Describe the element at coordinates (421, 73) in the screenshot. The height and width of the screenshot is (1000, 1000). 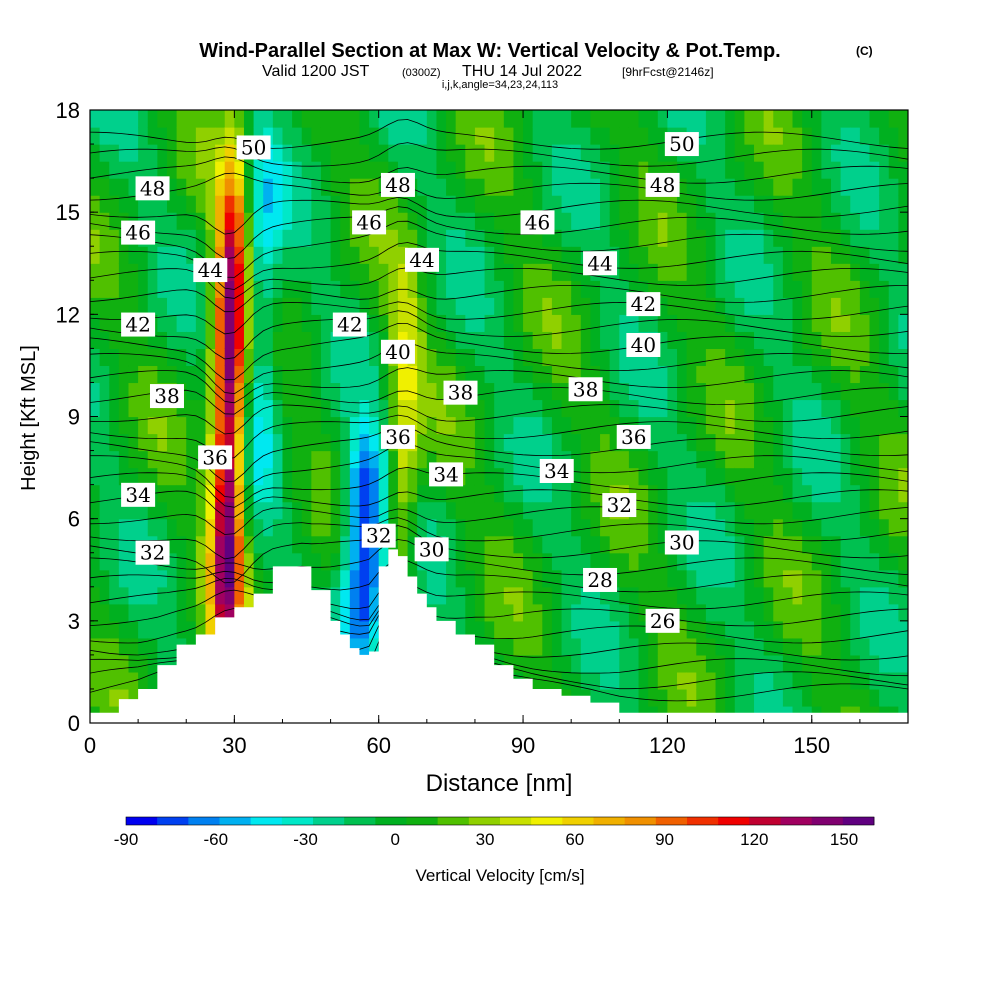
I see `subtitle-utc: (0300Z)` at that location.